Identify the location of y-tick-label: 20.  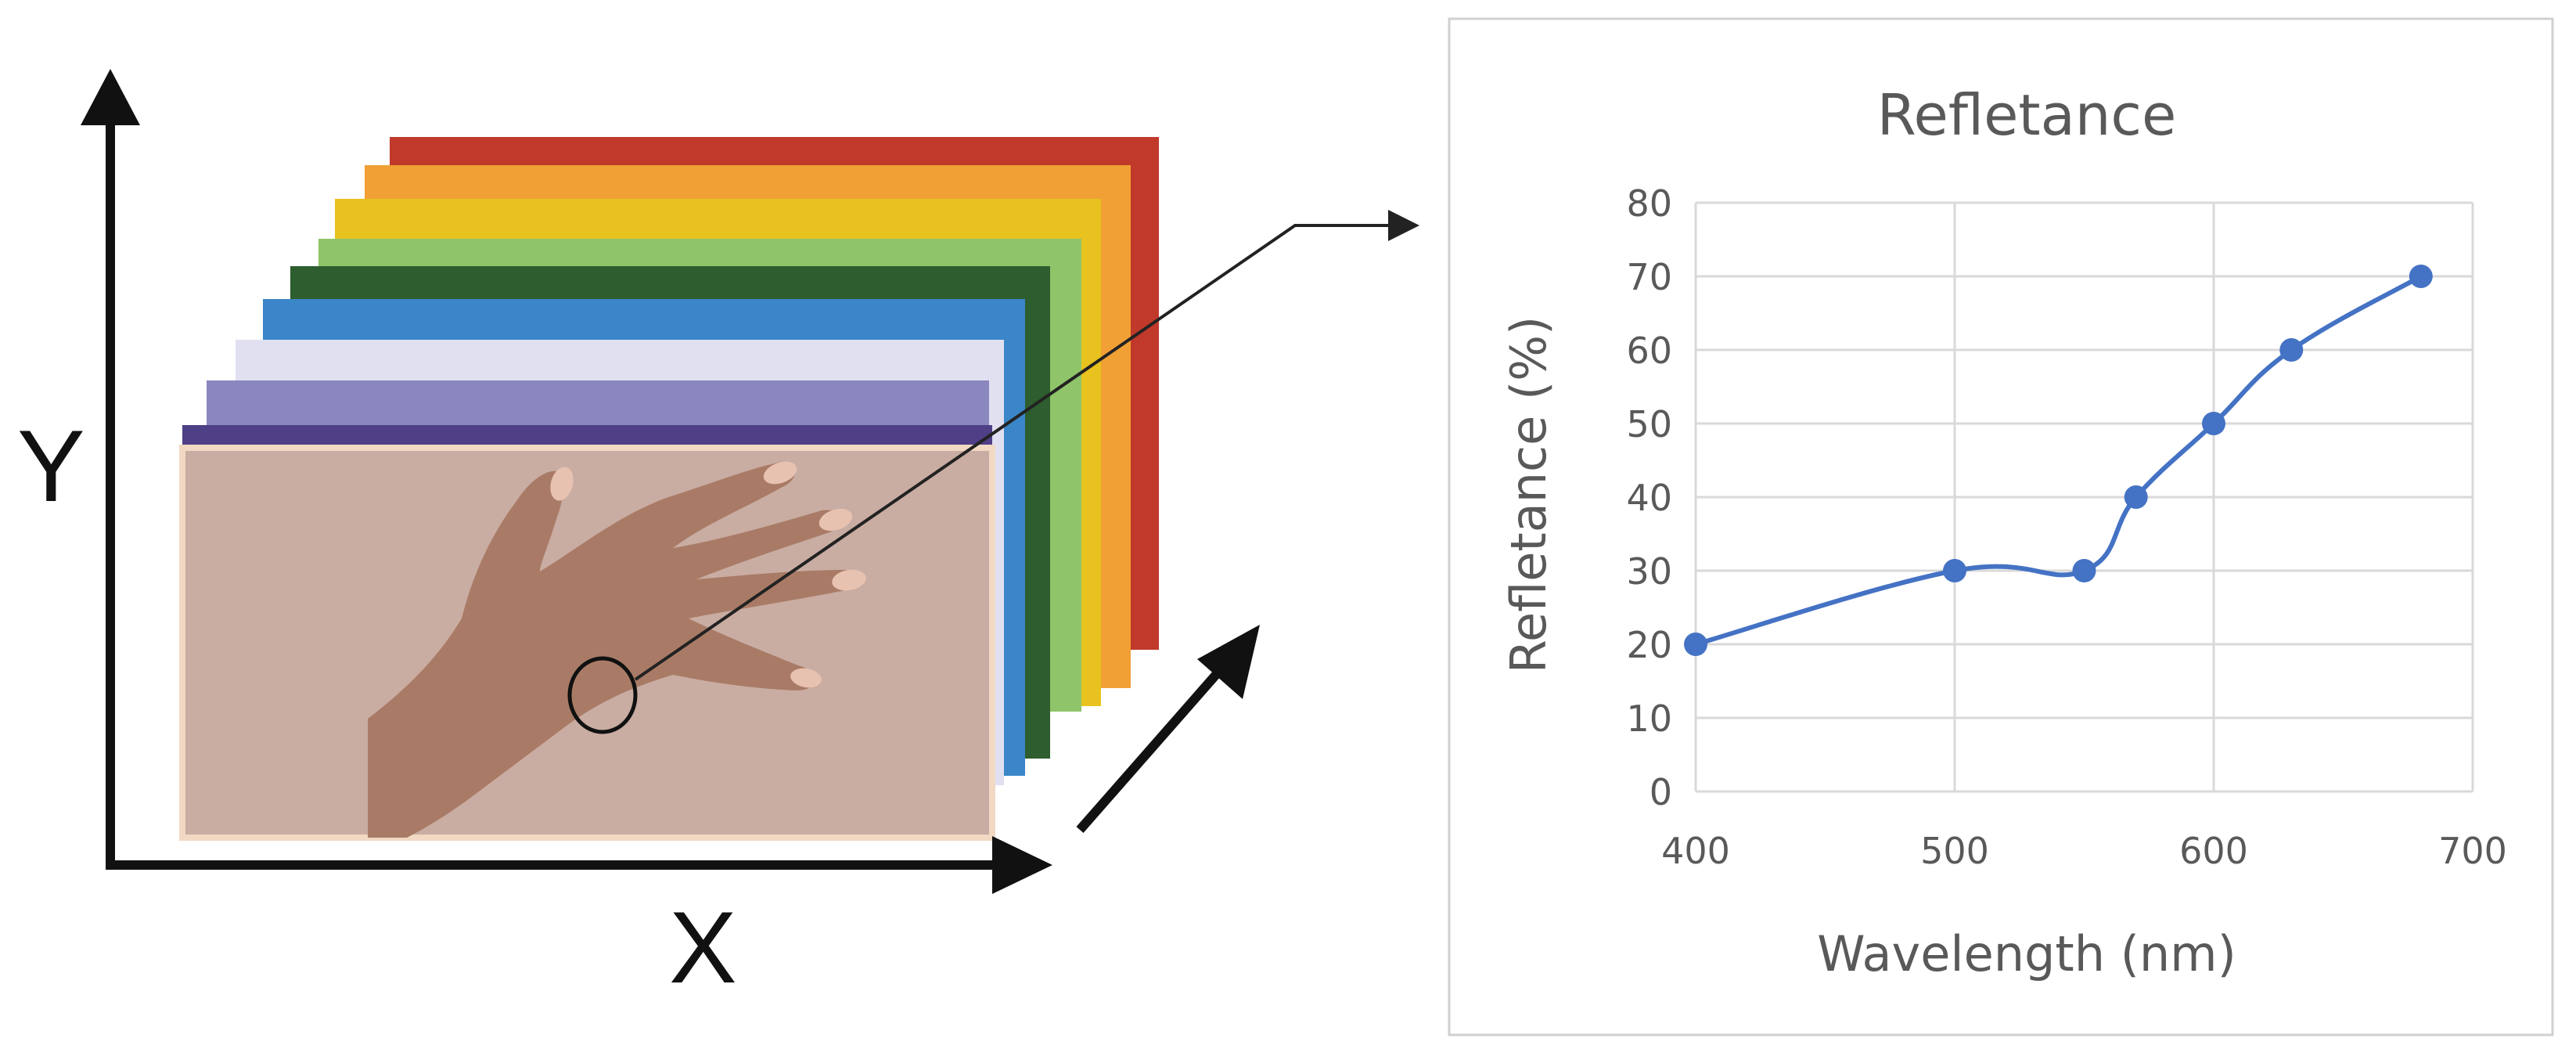
(1649, 645).